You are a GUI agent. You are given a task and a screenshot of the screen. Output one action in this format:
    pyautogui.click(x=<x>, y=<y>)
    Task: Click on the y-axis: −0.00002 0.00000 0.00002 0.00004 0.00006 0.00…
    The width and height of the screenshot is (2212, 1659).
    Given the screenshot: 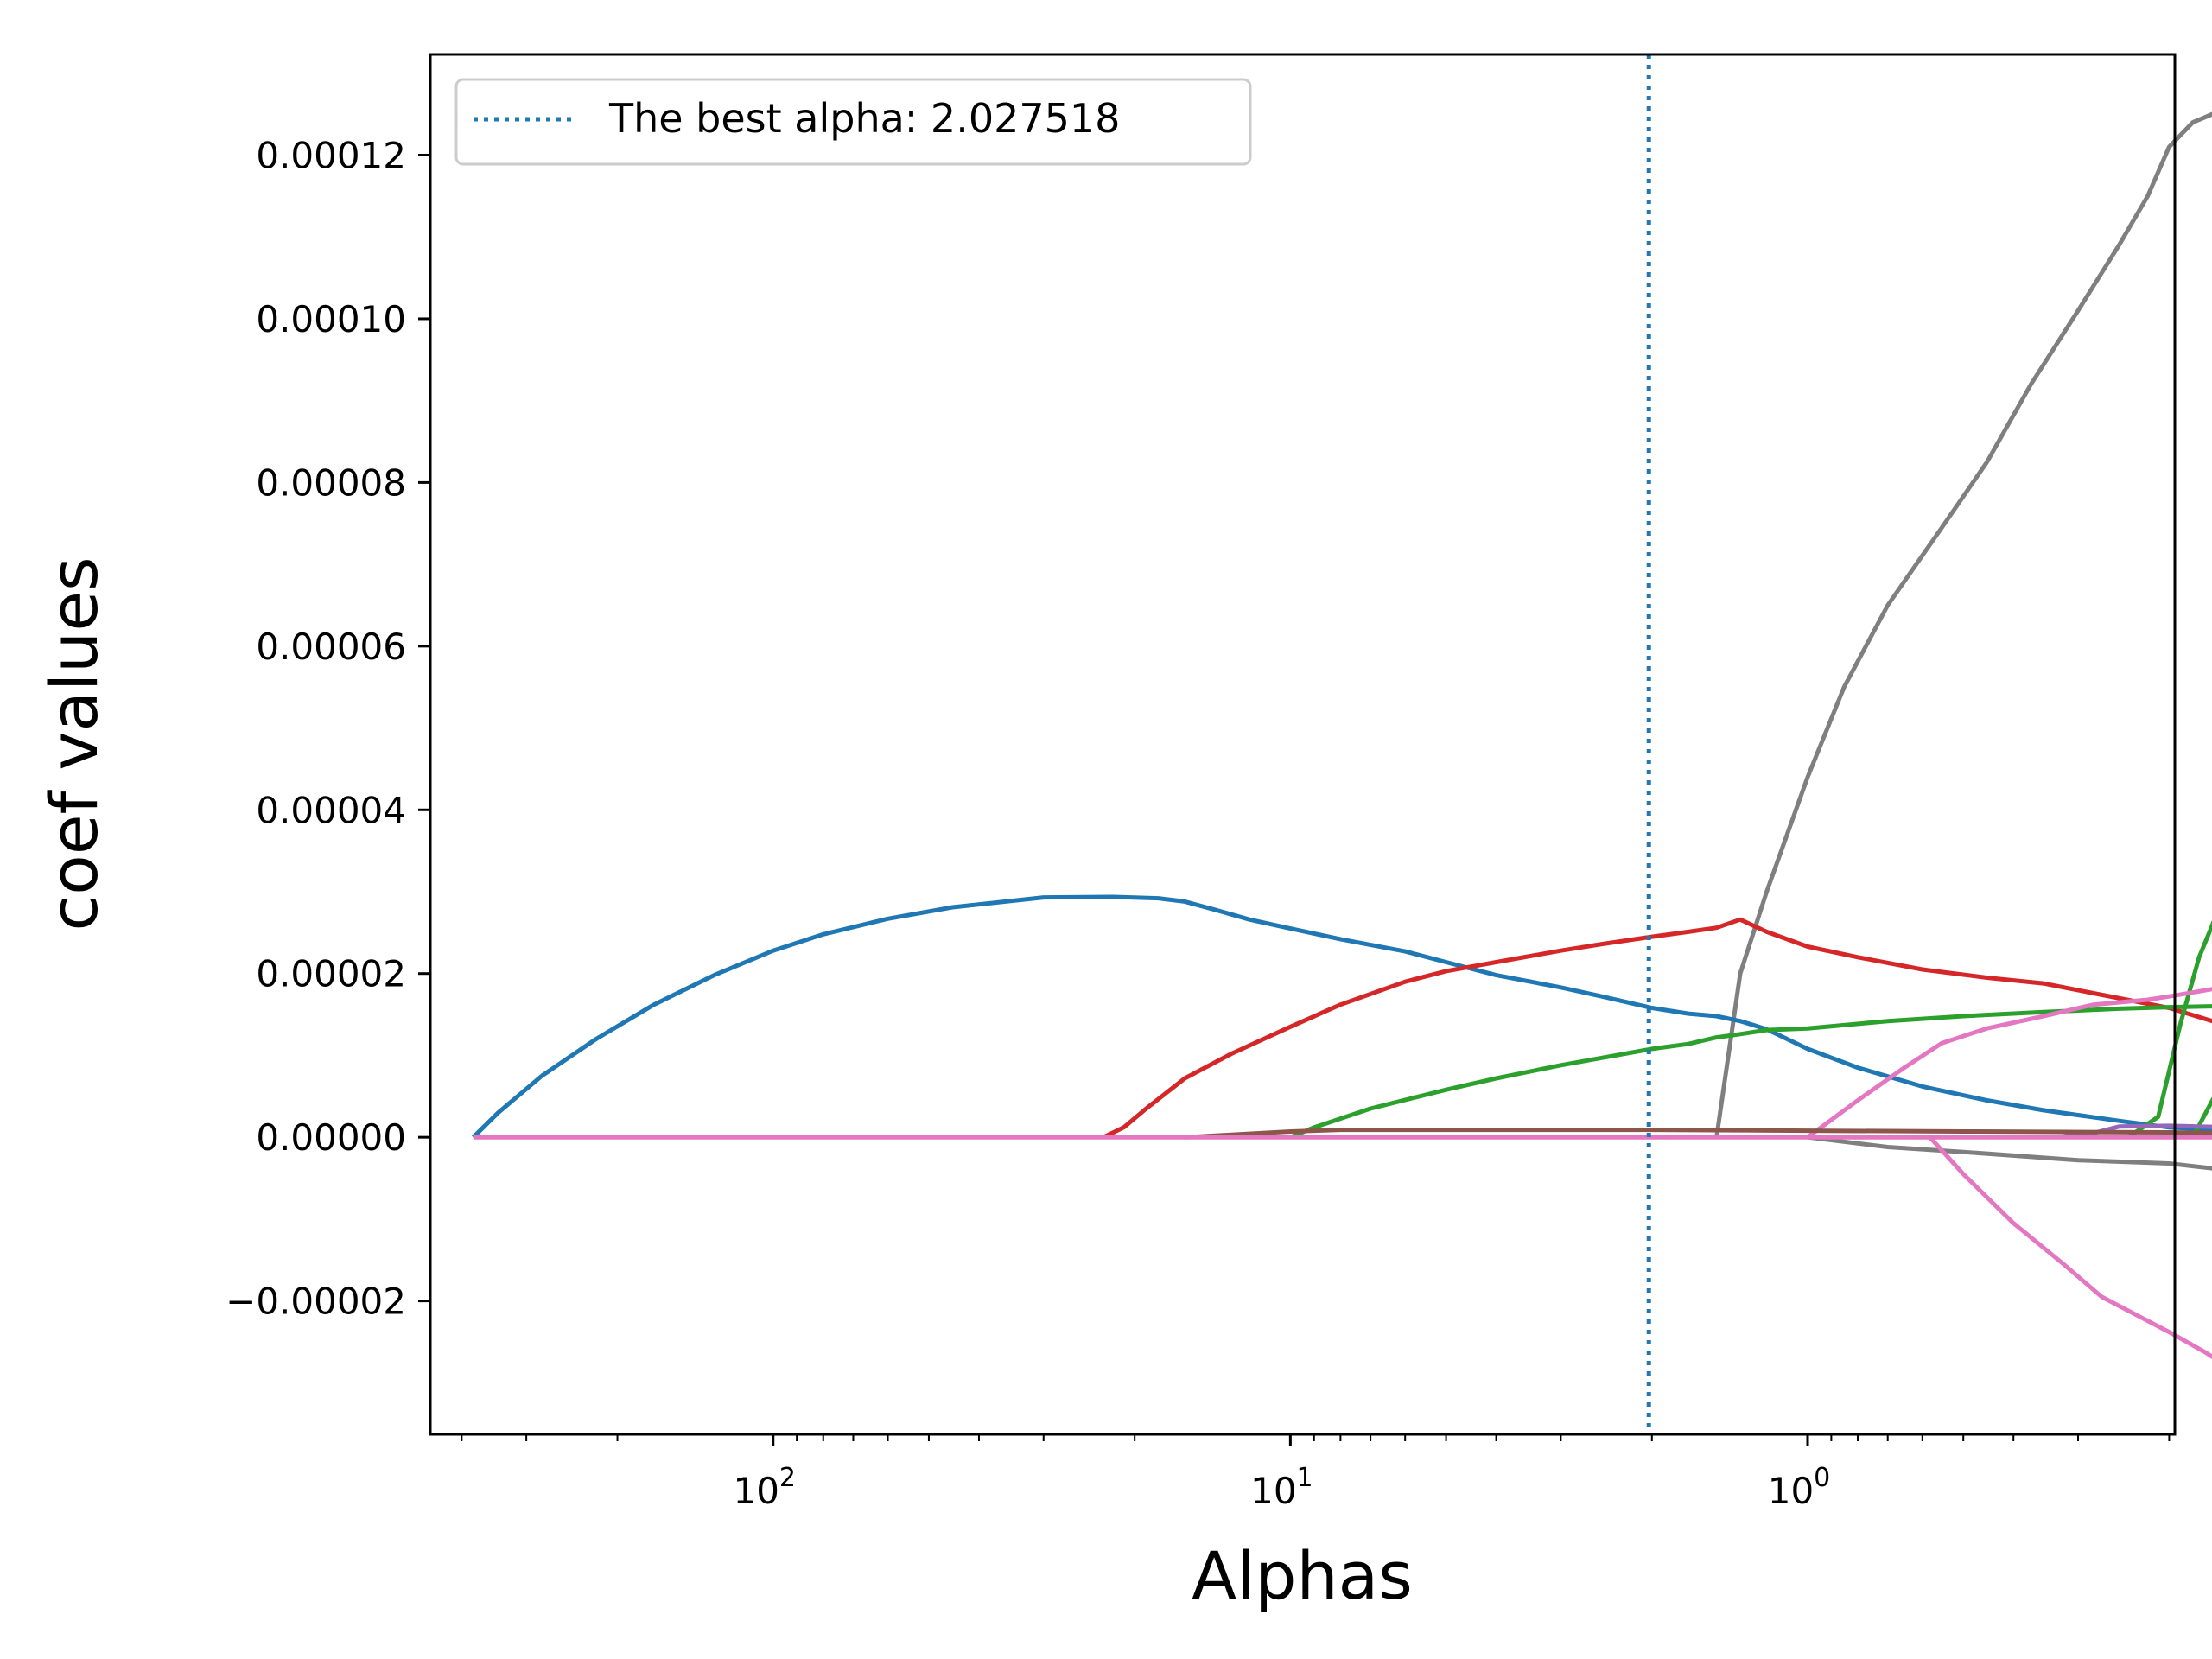 What is the action you would take?
    pyautogui.click(x=328, y=729)
    